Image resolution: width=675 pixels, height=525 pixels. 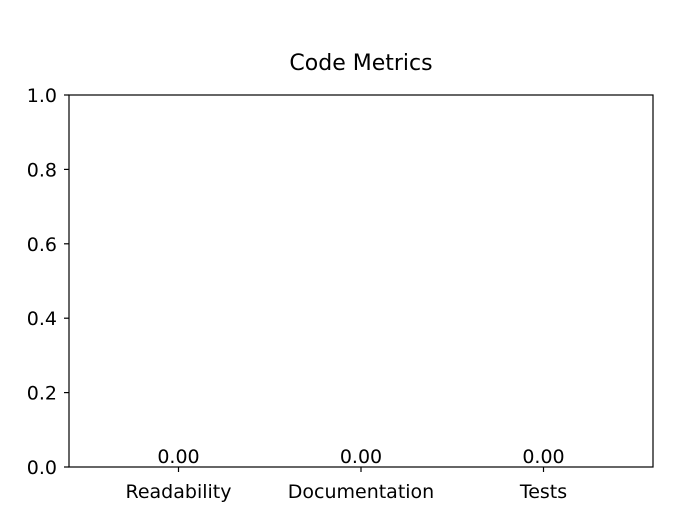 What do you see at coordinates (42, 96) in the screenshot?
I see `y-tick-label: 1.0` at bounding box center [42, 96].